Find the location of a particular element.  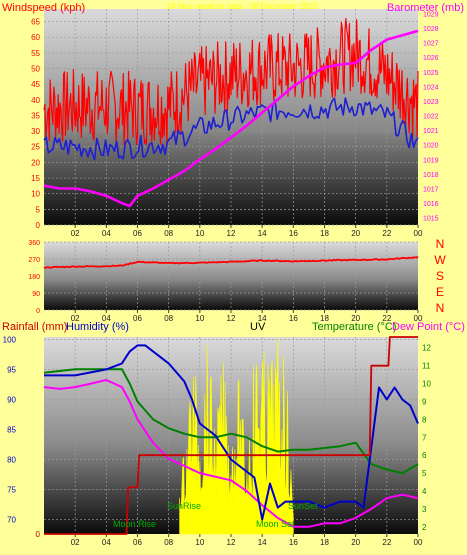

temperature-tick-label: 8 is located at coordinates (424, 419).